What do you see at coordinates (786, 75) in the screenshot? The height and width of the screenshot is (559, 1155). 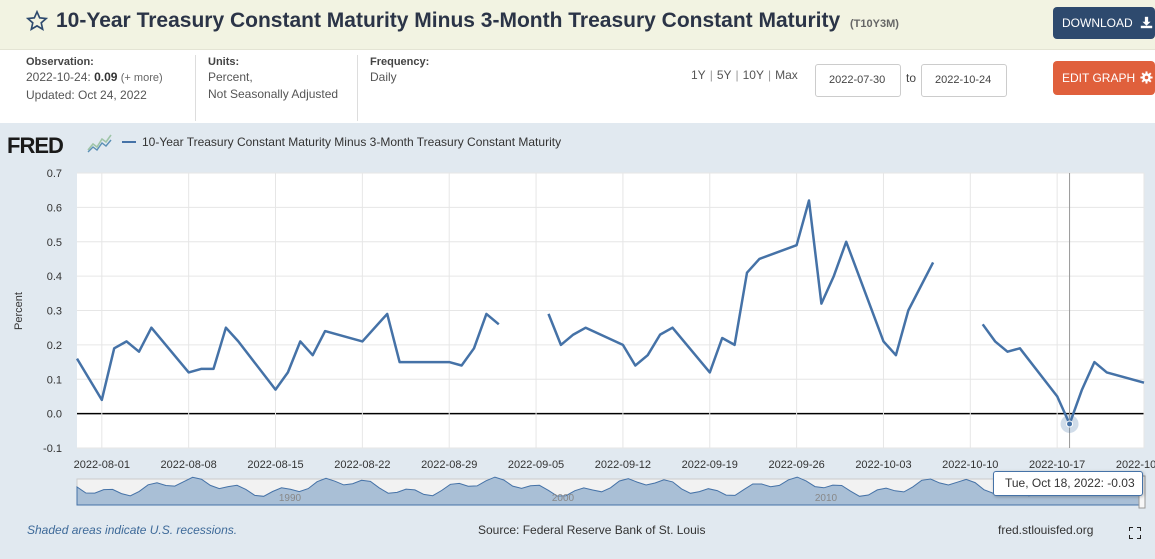 I see `range-max: Max` at bounding box center [786, 75].